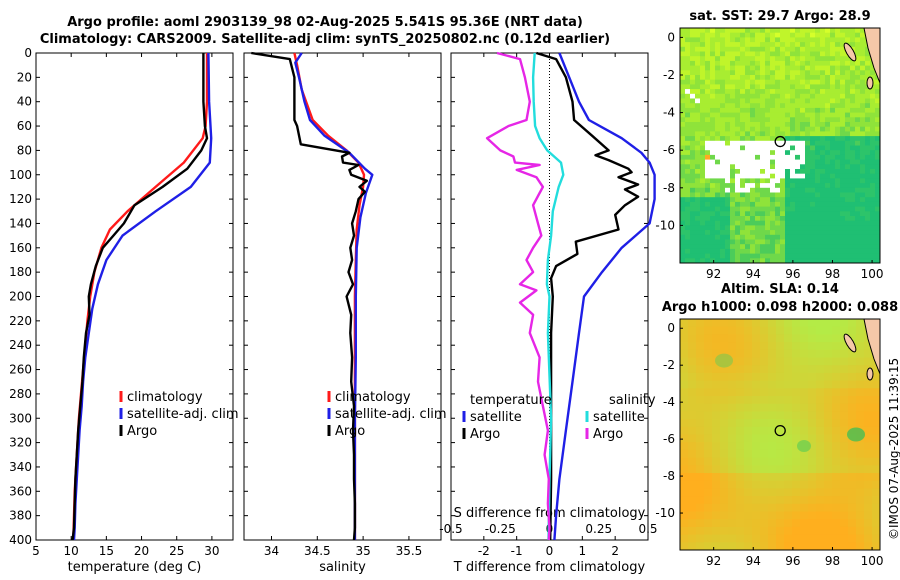 The width and height of the screenshot is (900, 580). Describe the element at coordinates (24, 102) in the screenshot. I see `y-tick-label: 40` at that location.